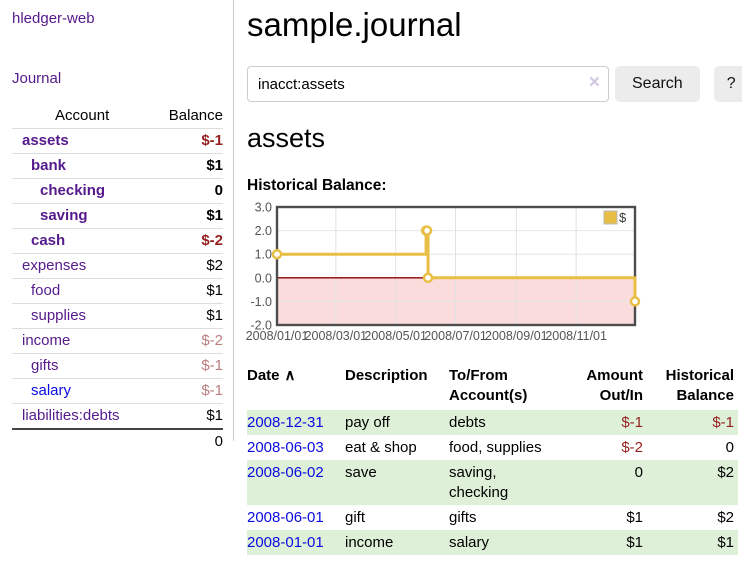 The width and height of the screenshot is (742, 582). I want to click on account-link-food: food, so click(46, 290).